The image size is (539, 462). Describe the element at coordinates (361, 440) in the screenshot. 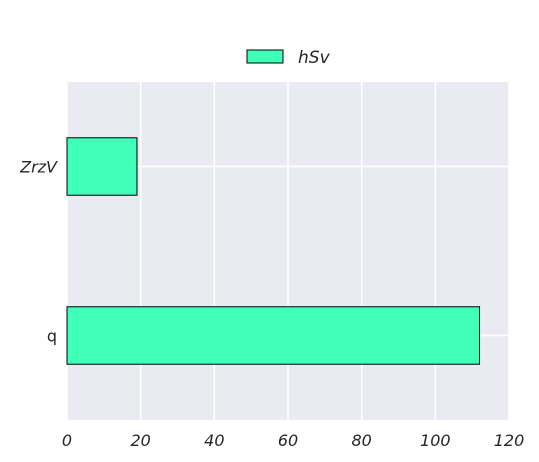

I see `x-tick-label: 80` at that location.